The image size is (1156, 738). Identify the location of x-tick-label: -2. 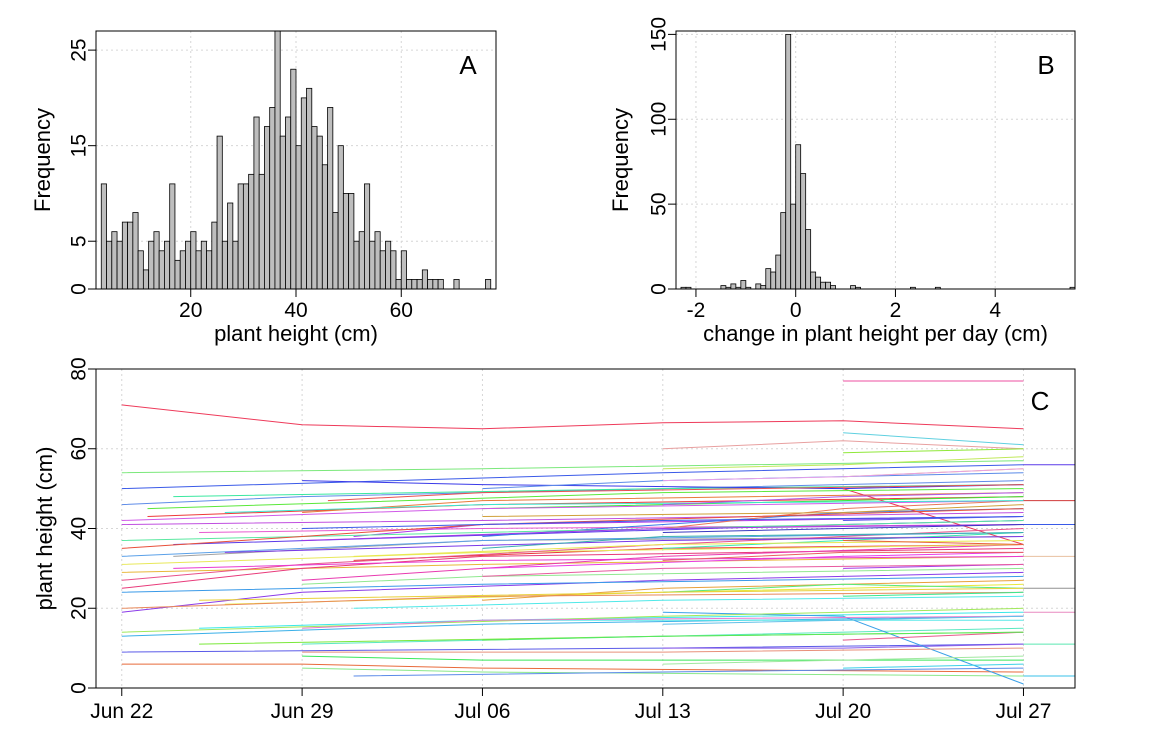
(696, 310).